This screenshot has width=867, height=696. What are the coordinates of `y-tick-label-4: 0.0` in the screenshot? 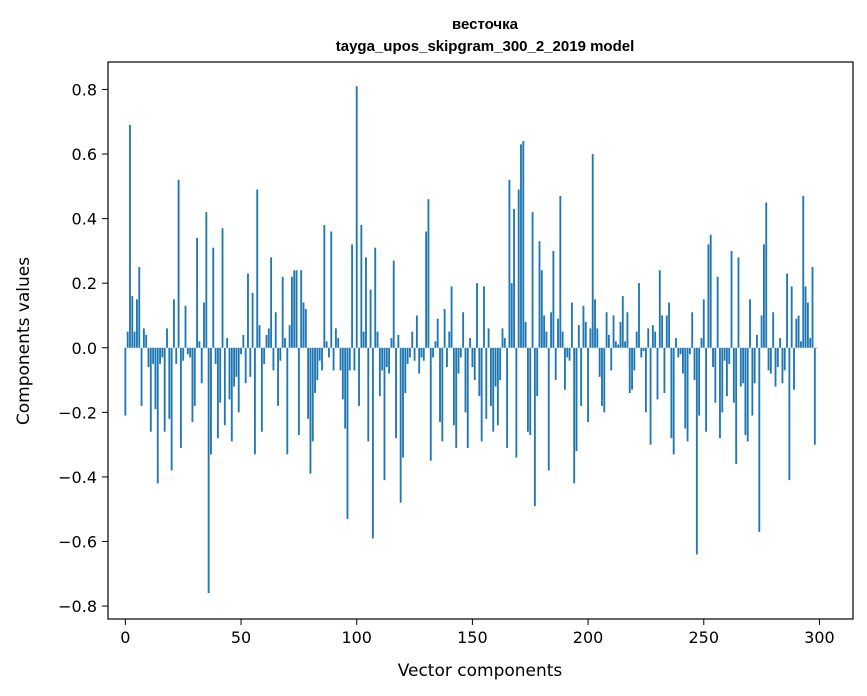 It's located at (84, 348).